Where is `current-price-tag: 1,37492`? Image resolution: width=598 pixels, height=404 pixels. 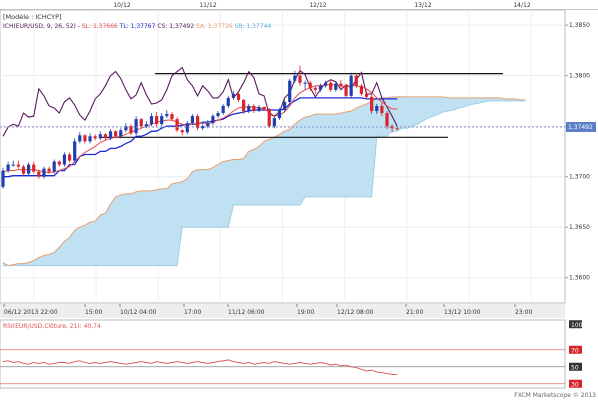 current-price-tag: 1,37492 is located at coordinates (581, 126).